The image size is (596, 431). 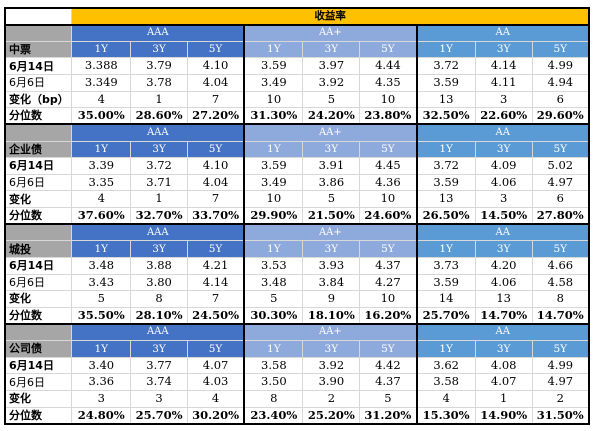 What do you see at coordinates (331, 116) in the screenshot?
I see `value-cell: 24.20%` at bounding box center [331, 116].